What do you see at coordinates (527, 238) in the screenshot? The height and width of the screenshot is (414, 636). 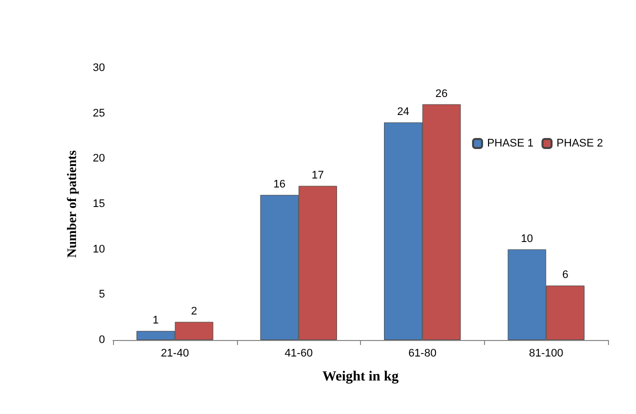 I see `data-label: 10` at bounding box center [527, 238].